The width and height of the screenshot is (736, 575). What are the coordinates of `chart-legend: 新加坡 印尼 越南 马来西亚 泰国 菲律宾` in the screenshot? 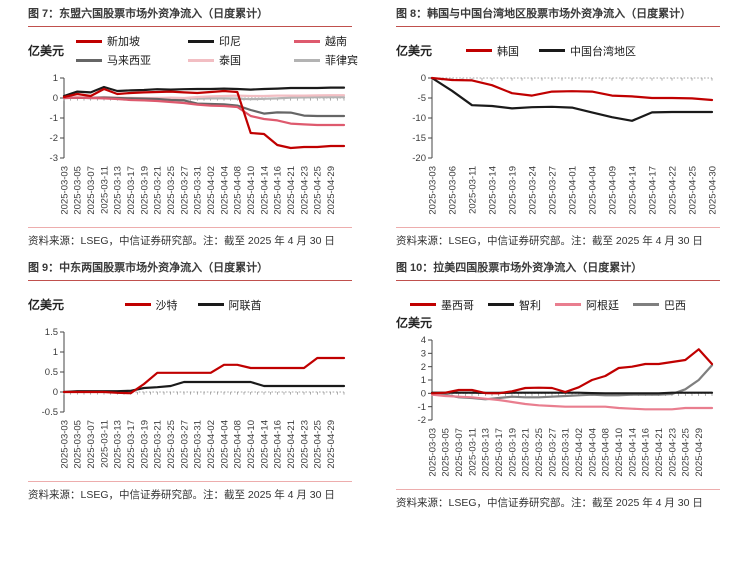 It's located at (228, 50).